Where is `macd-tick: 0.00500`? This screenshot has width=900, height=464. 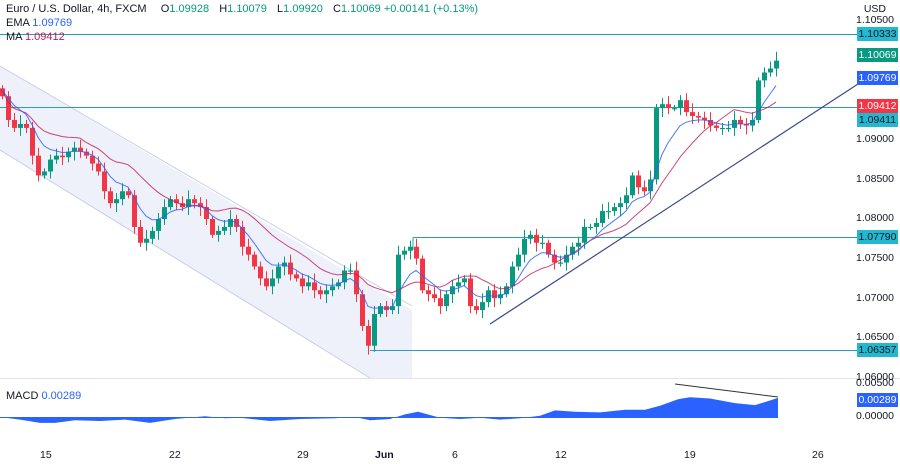 macd-tick: 0.00500 is located at coordinates (875, 383).